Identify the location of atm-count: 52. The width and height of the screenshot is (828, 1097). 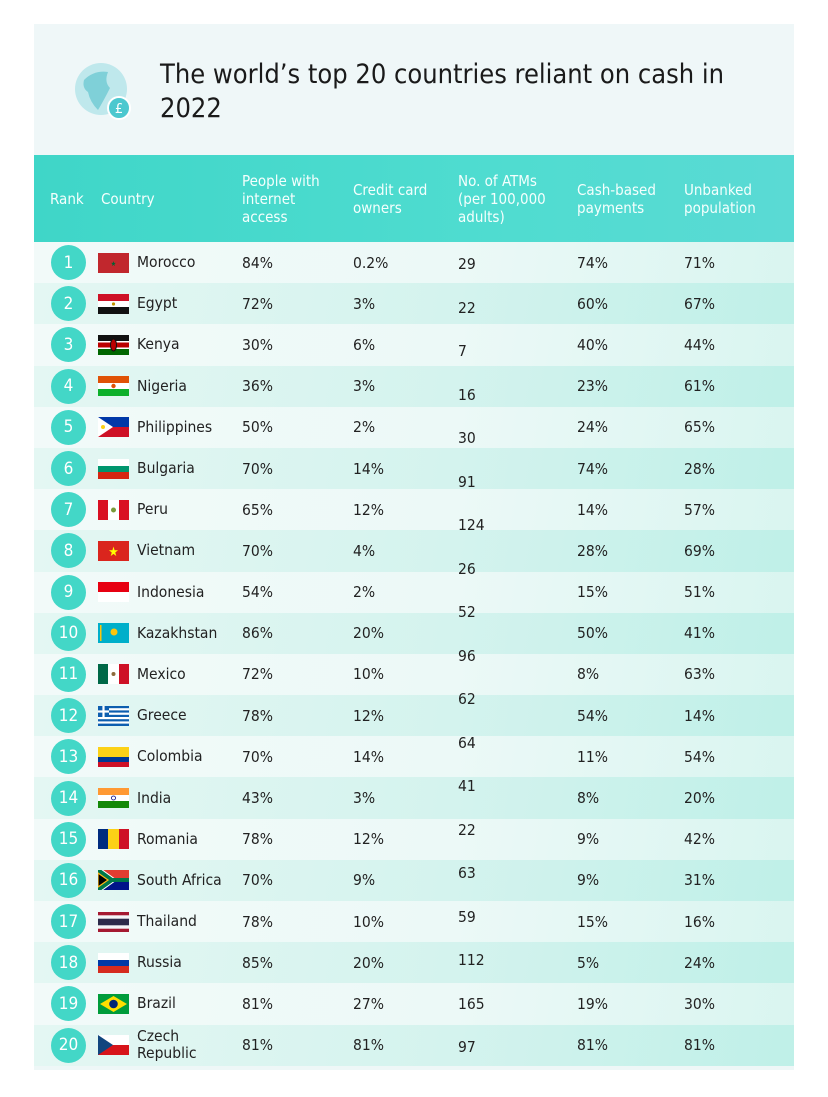
(467, 612).